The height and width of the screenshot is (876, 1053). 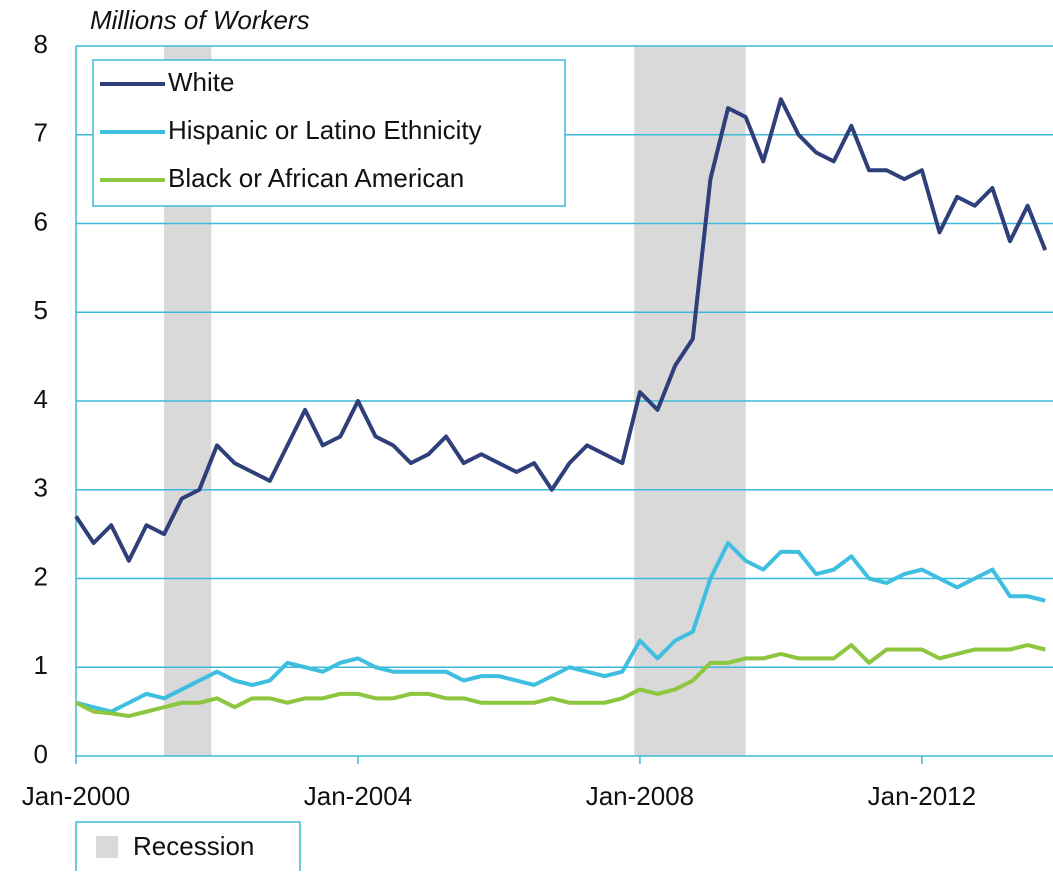 What do you see at coordinates (41, 221) in the screenshot?
I see `y-tick-label: 6` at bounding box center [41, 221].